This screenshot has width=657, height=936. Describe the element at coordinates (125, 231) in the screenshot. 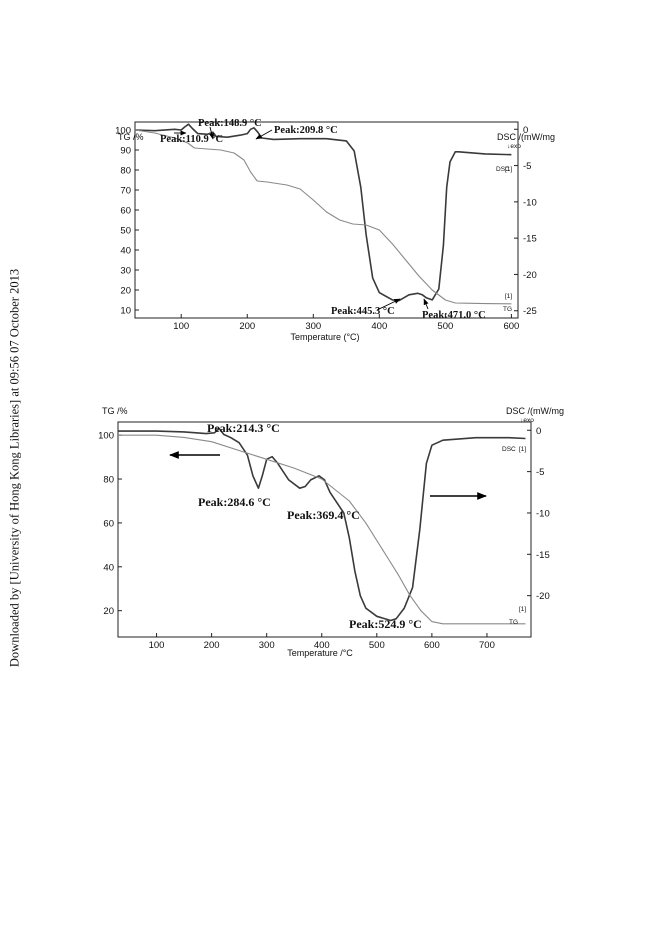

I see `y-left-tick-label: 50` at that location.